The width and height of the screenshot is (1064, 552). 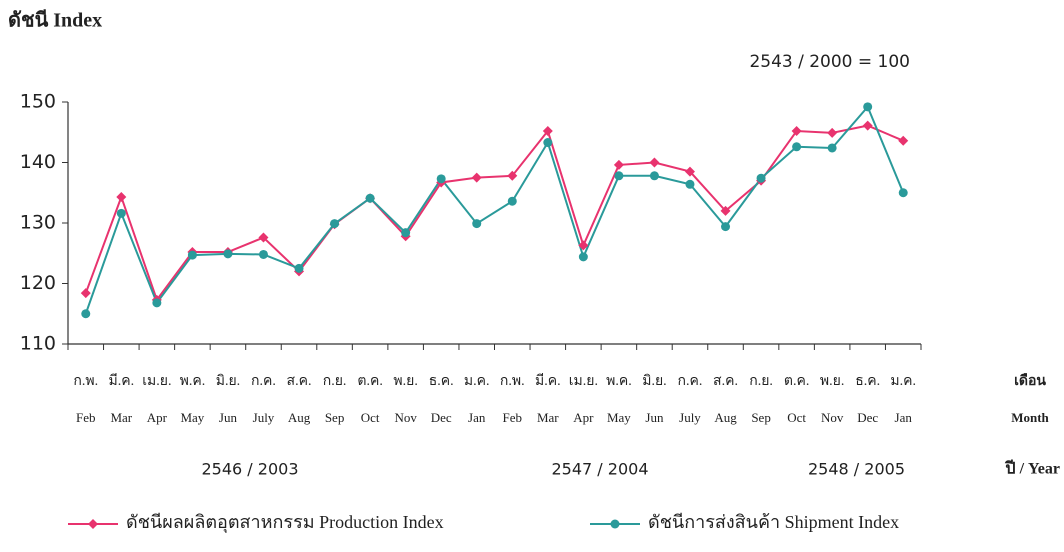 What do you see at coordinates (38, 223) in the screenshot?
I see `y-tick-label: 130` at bounding box center [38, 223].